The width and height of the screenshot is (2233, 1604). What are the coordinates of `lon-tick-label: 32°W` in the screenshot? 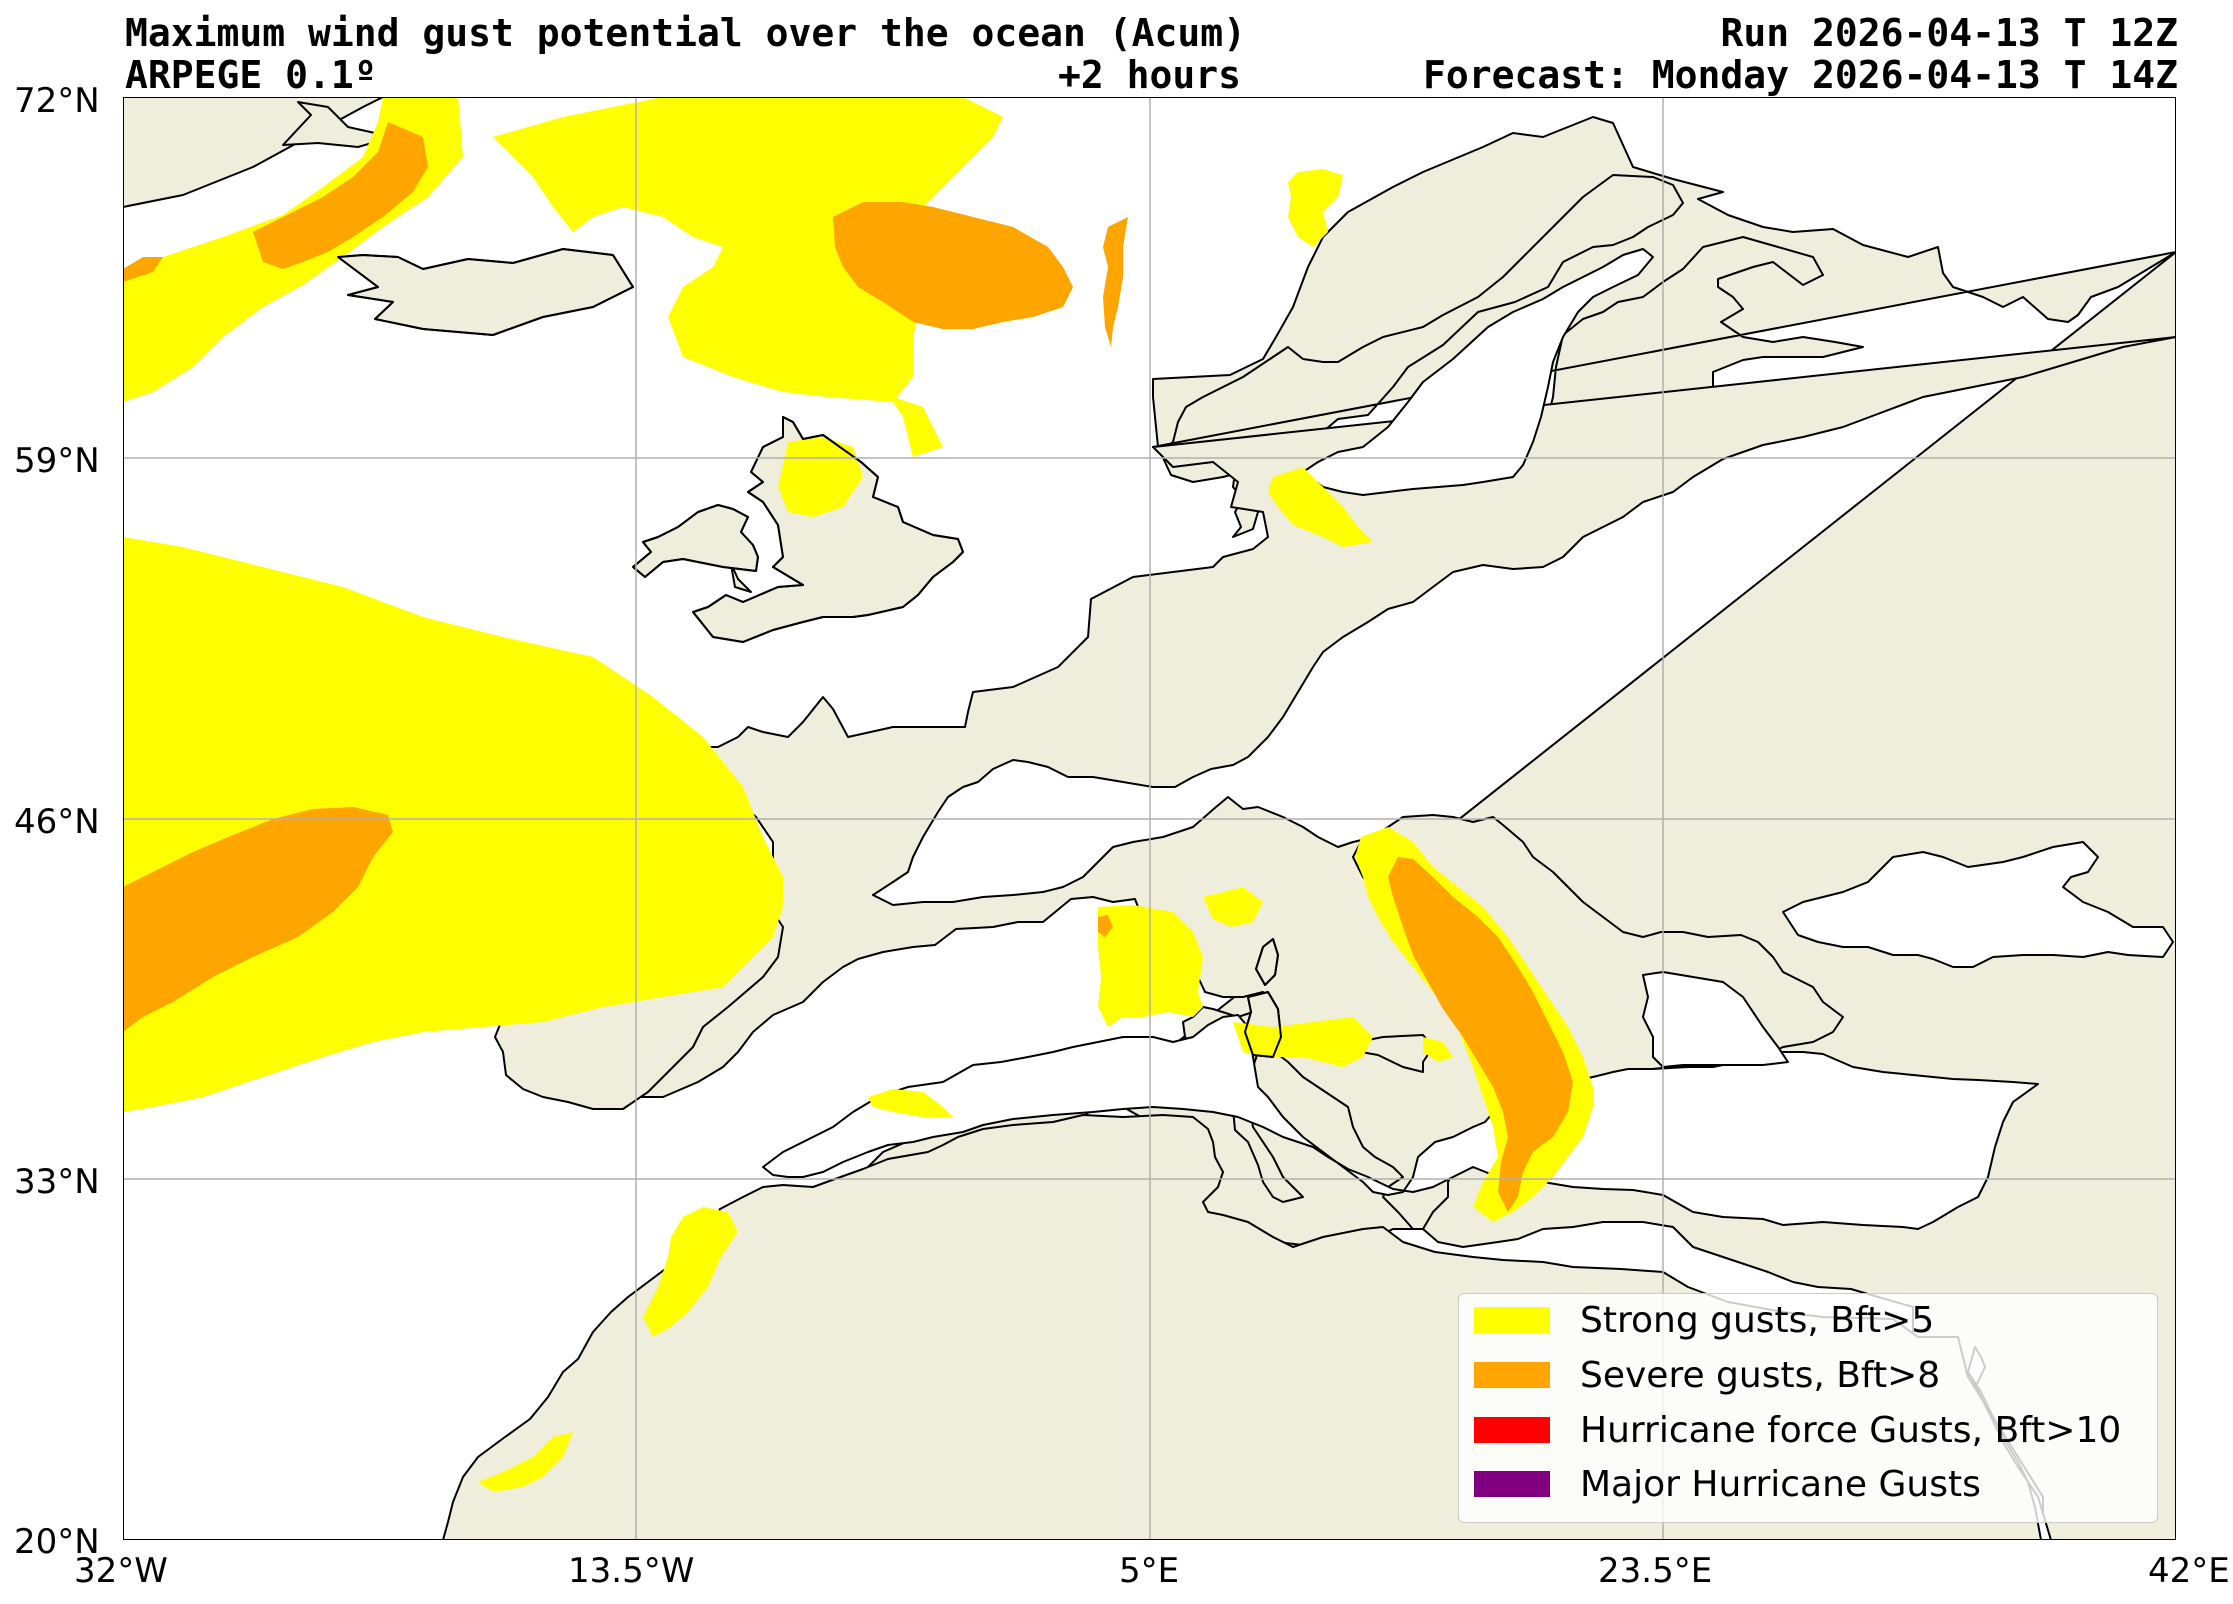 It's located at (121, 1571).